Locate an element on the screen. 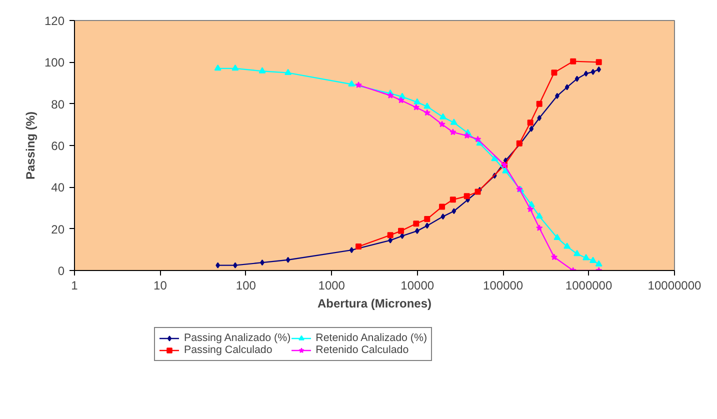  y-axis-title: Passing (%) is located at coordinates (30, 145).